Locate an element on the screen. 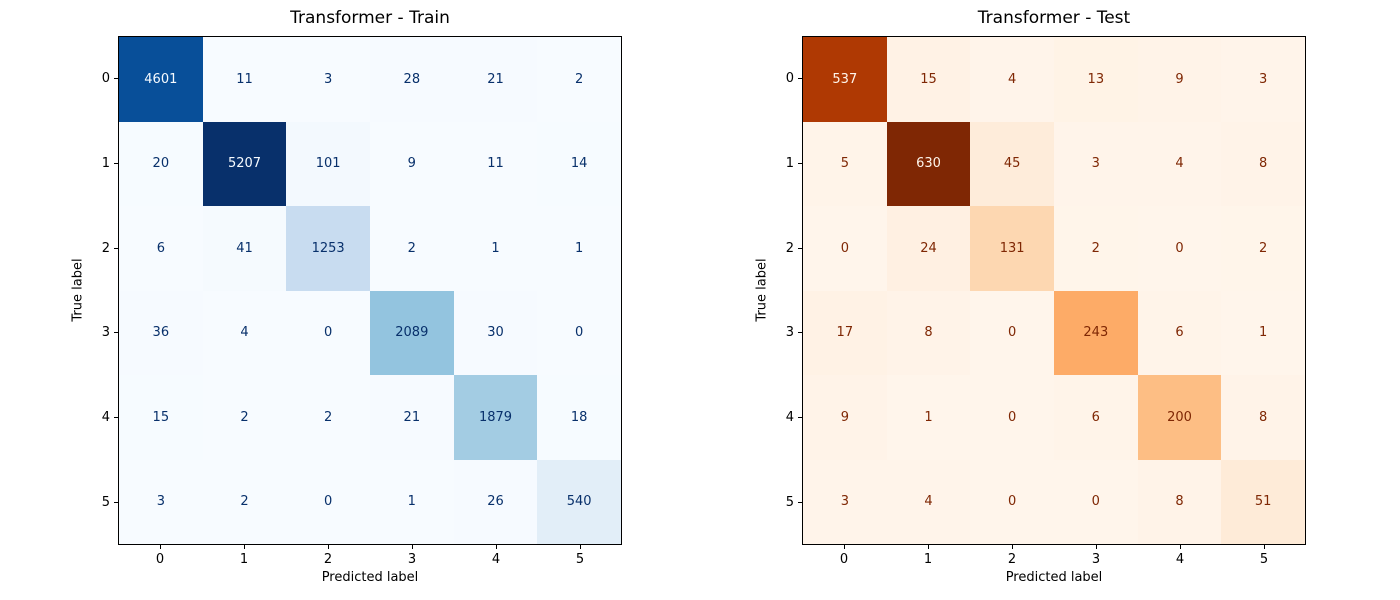  matrix-cell: 5 is located at coordinates (845, 163).